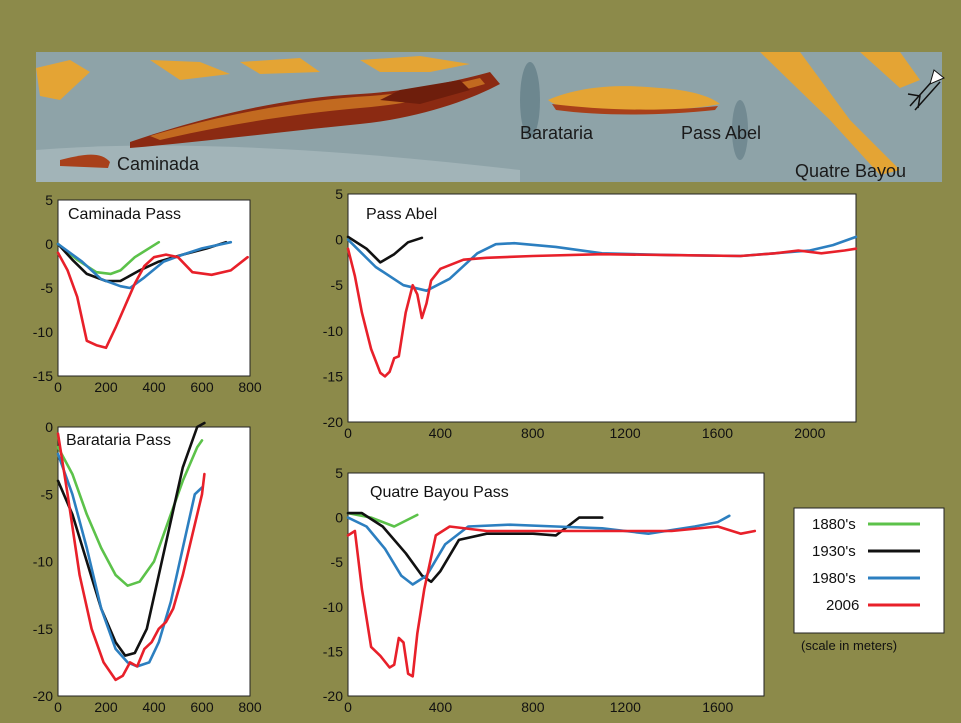 This screenshot has width=961, height=723. I want to click on grand-terre-beach, so click(635, 109).